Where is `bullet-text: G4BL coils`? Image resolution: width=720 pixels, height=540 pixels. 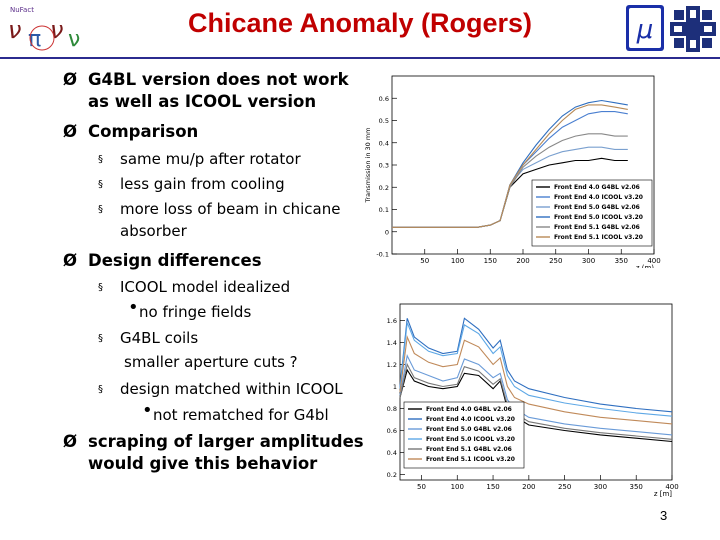 bullet-text: G4BL coils is located at coordinates (159, 338).